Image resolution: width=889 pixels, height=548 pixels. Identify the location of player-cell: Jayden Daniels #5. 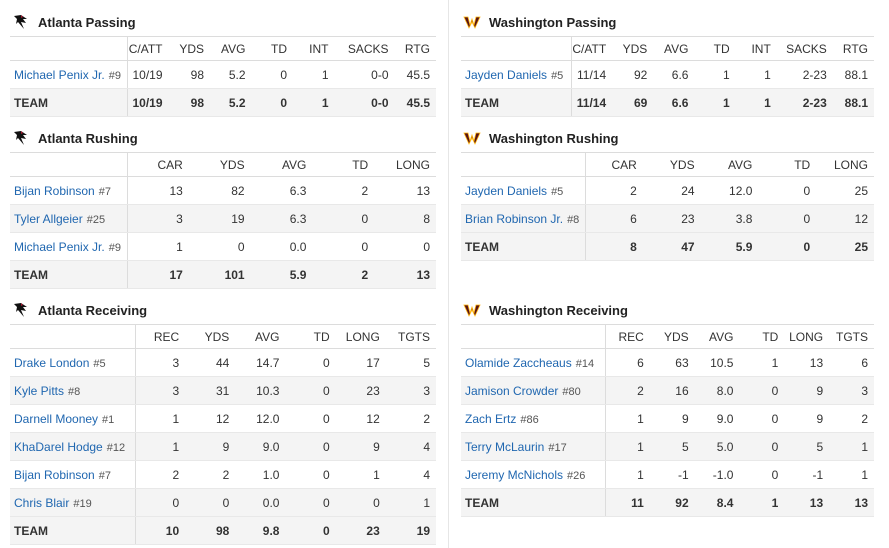
(516, 74).